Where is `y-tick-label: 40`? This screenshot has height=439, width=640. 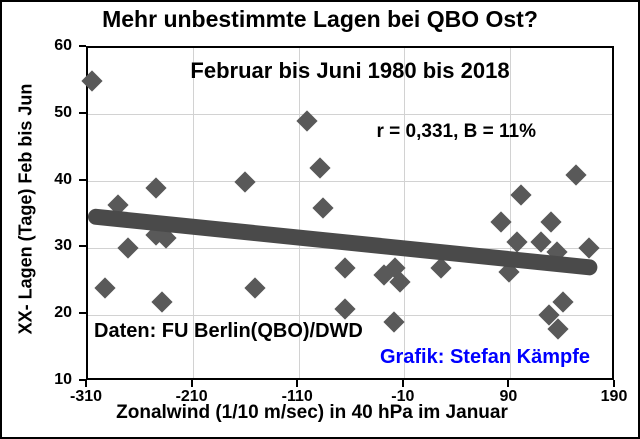 y-tick-label: 40 is located at coordinates (63, 179).